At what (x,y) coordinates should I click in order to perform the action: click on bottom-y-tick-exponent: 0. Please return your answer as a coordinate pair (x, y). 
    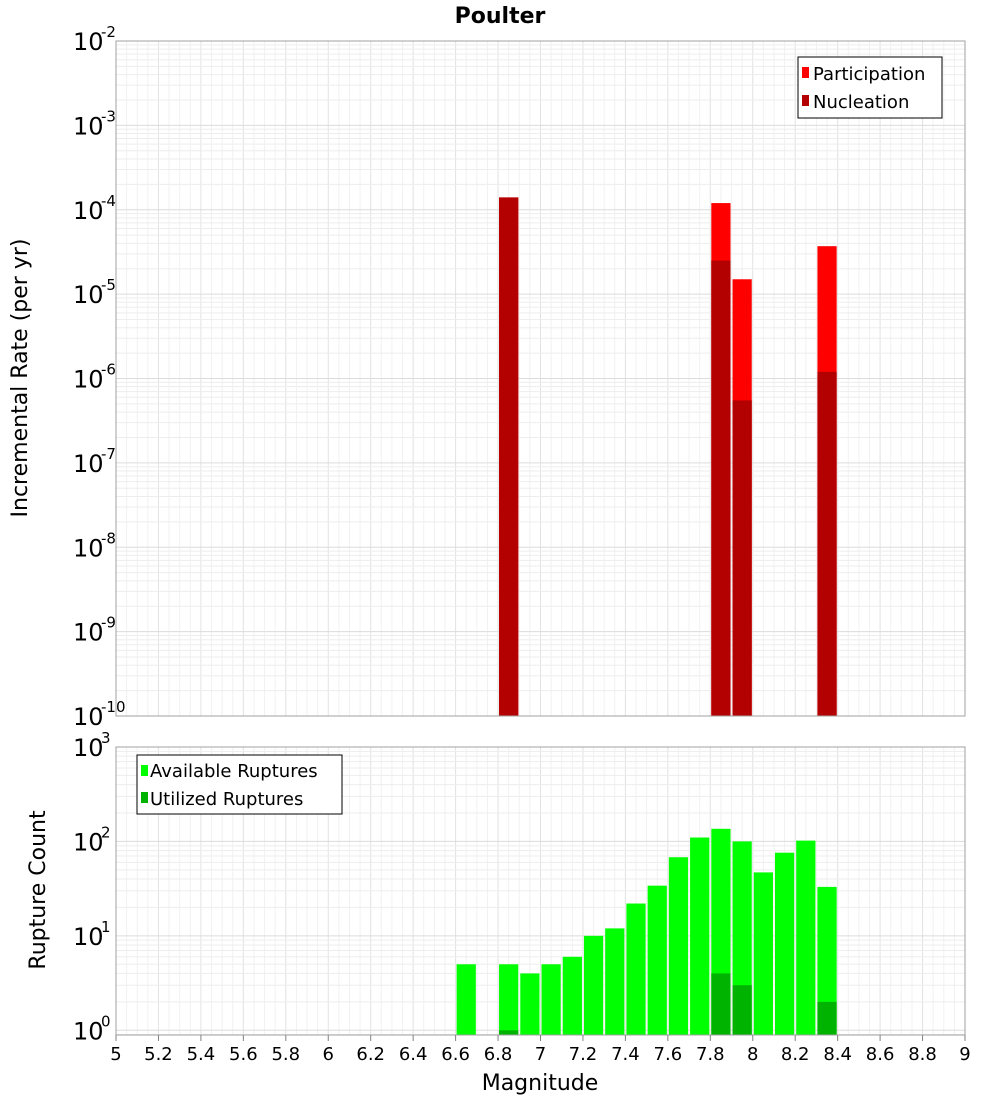
    Looking at the image, I should click on (106, 1021).